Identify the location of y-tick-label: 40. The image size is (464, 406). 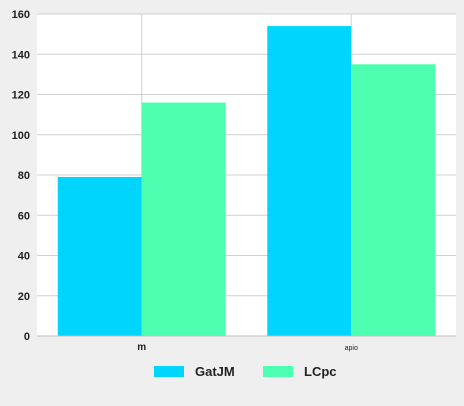
(24, 257).